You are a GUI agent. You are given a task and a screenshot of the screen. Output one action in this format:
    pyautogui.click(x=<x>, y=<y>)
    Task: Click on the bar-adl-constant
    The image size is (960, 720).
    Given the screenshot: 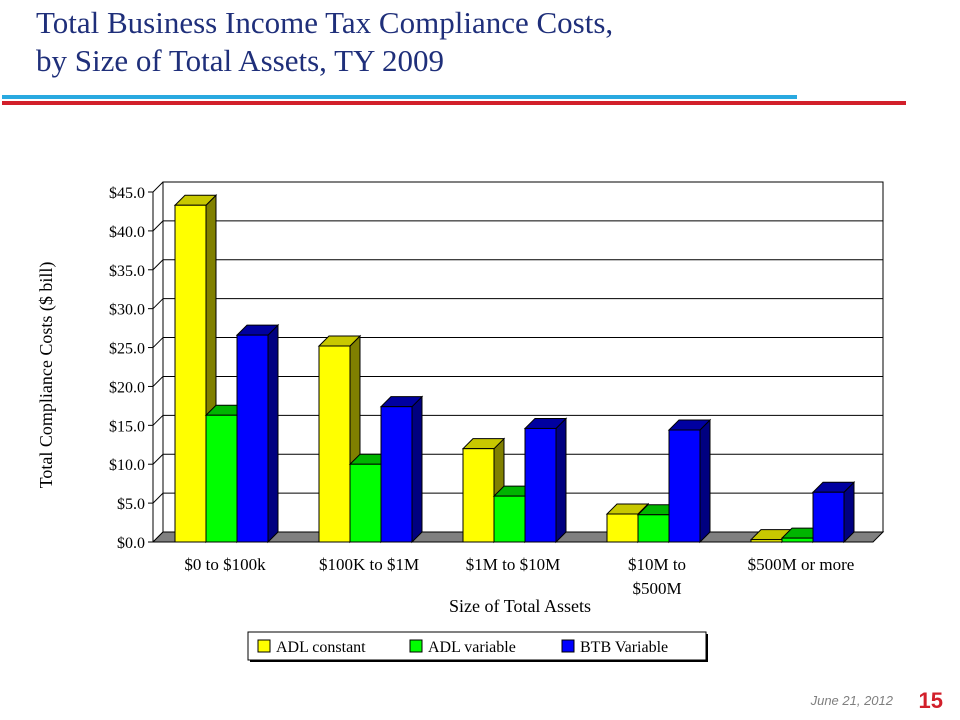 What is the action you would take?
    pyautogui.click(x=339, y=439)
    